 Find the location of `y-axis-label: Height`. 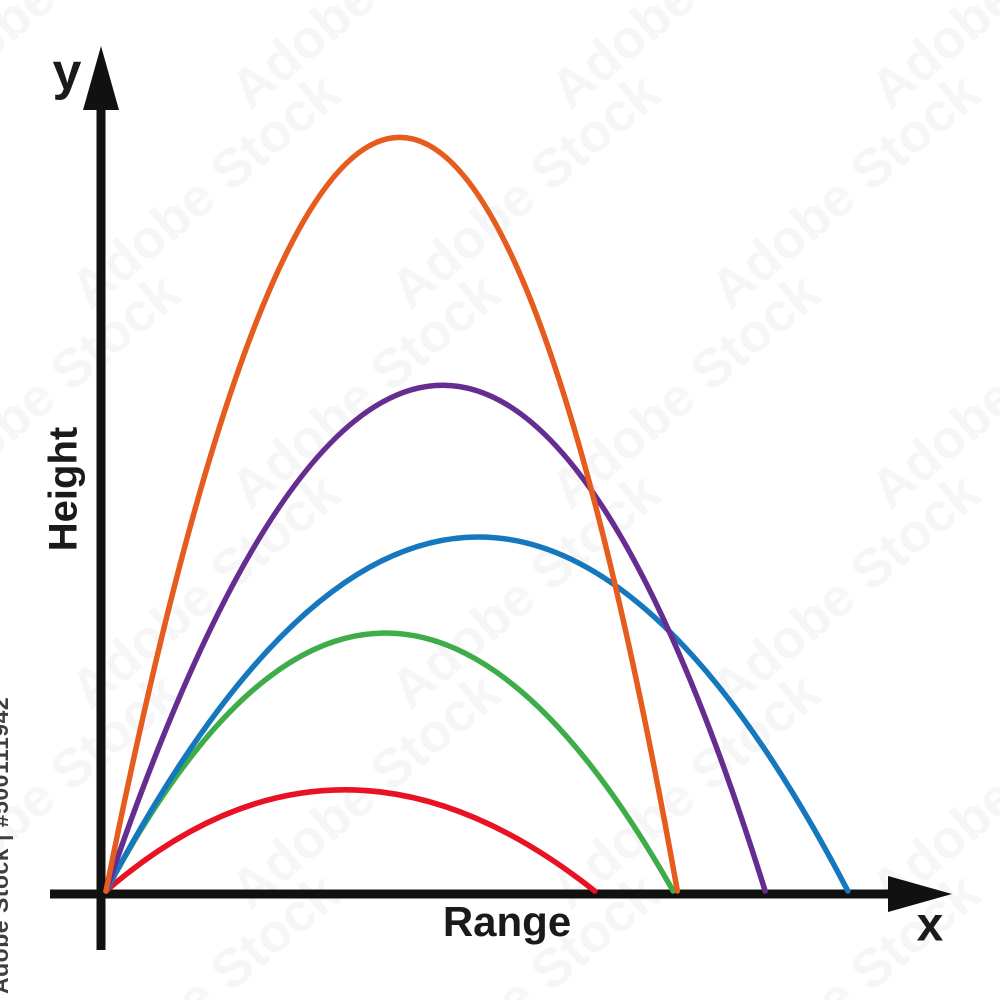

y-axis-label: Height is located at coordinates (63, 489).